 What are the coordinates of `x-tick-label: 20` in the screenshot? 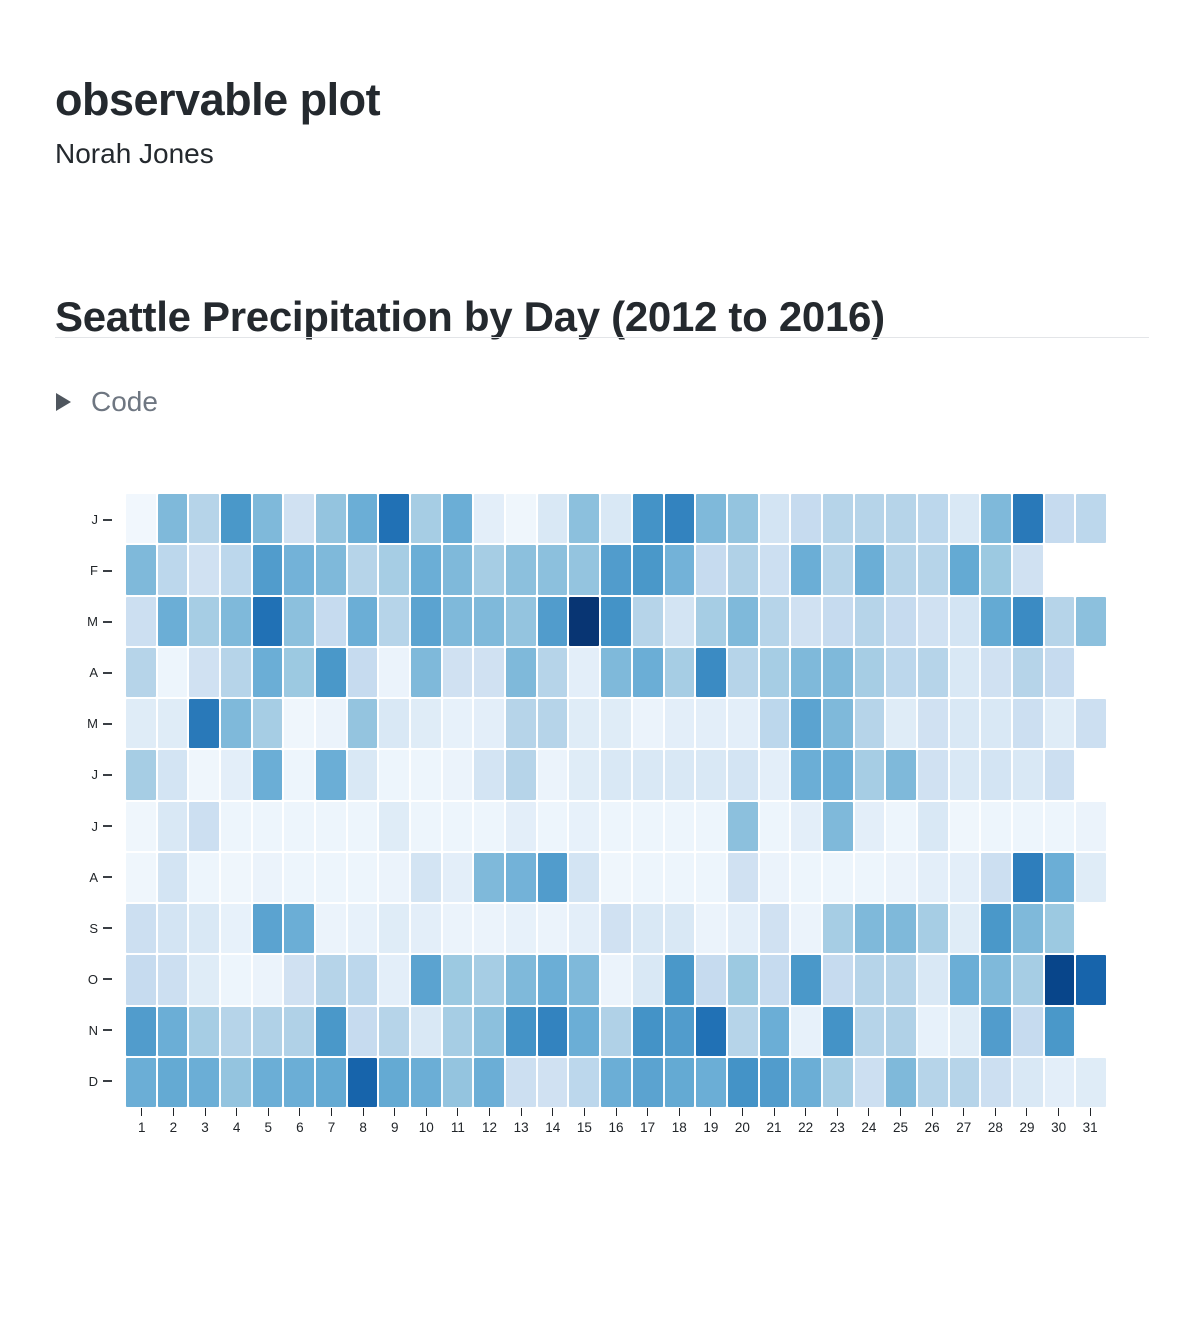 It's located at (742, 1127).